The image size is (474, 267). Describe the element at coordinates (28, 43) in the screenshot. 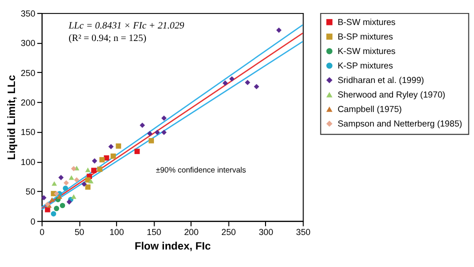

I see `y-tick-label: 300` at that location.